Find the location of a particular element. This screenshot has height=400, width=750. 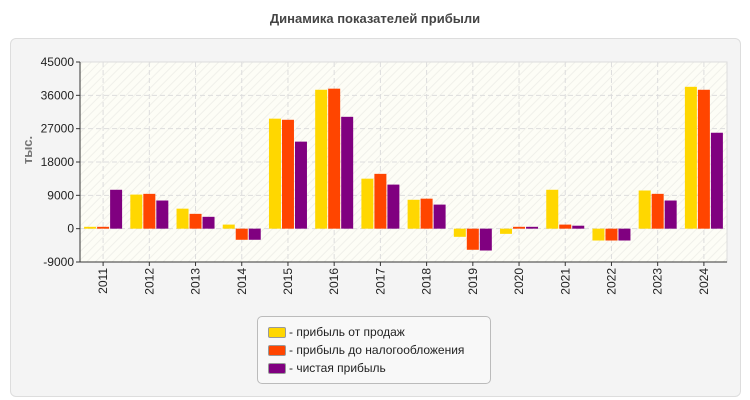

y-tick-label: 9000 is located at coordinates (60, 195).